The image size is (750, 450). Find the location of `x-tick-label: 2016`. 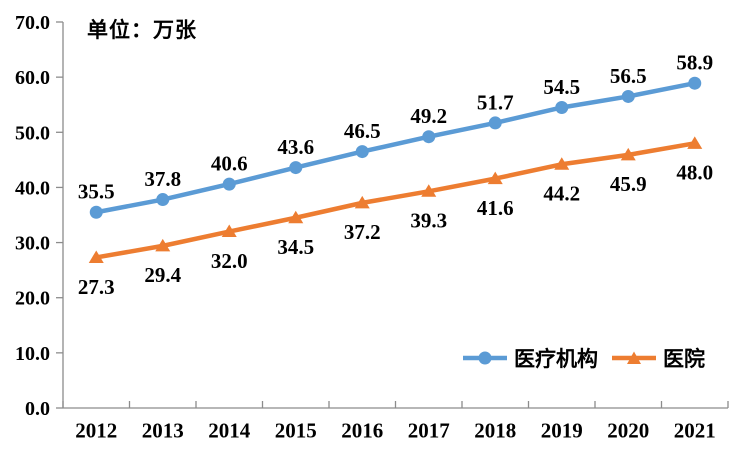

x-tick-label: 2016 is located at coordinates (362, 430).